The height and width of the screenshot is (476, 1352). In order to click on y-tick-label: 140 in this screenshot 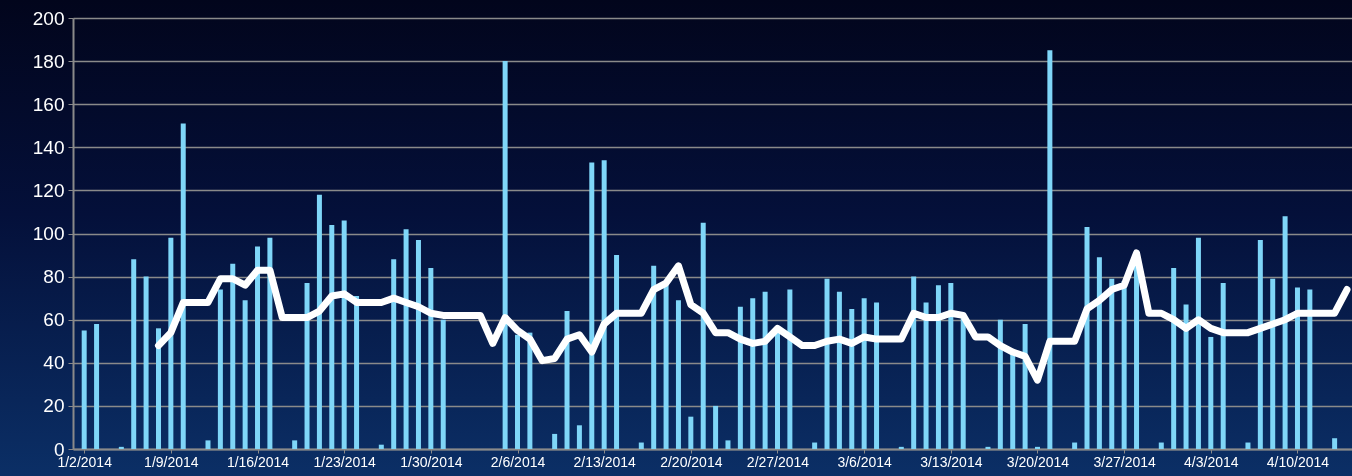, I will do `click(48, 147)`.